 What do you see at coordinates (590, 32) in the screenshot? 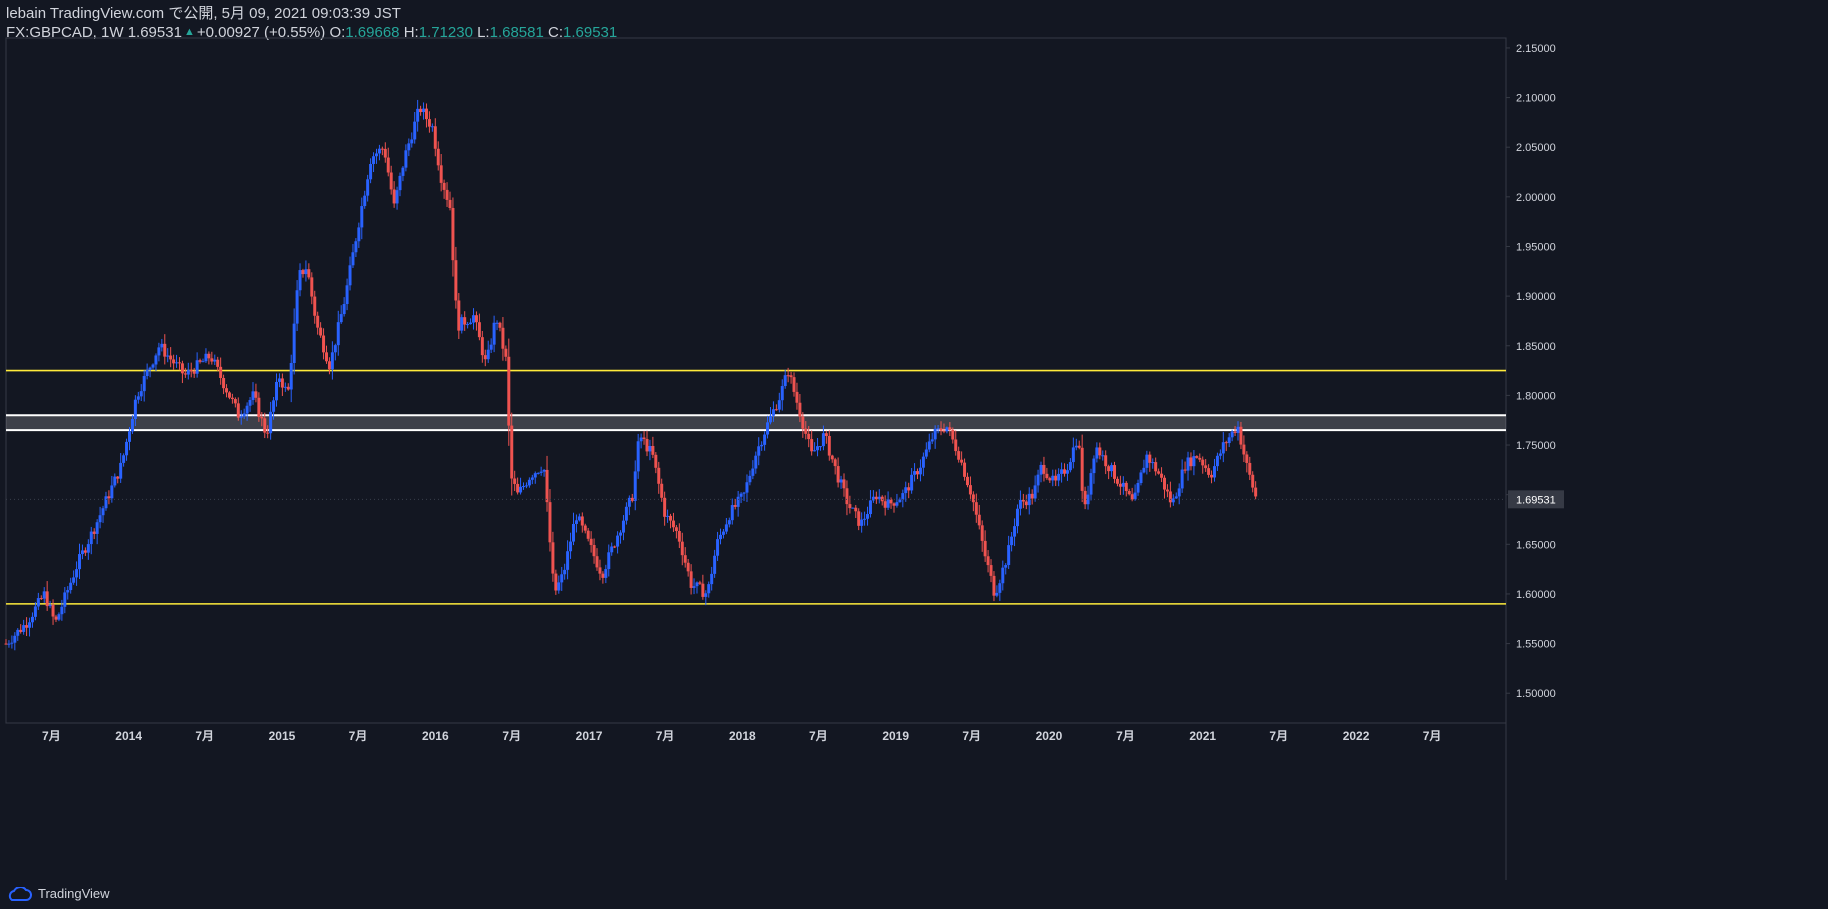
I see `close-value: 1.69531` at bounding box center [590, 32].